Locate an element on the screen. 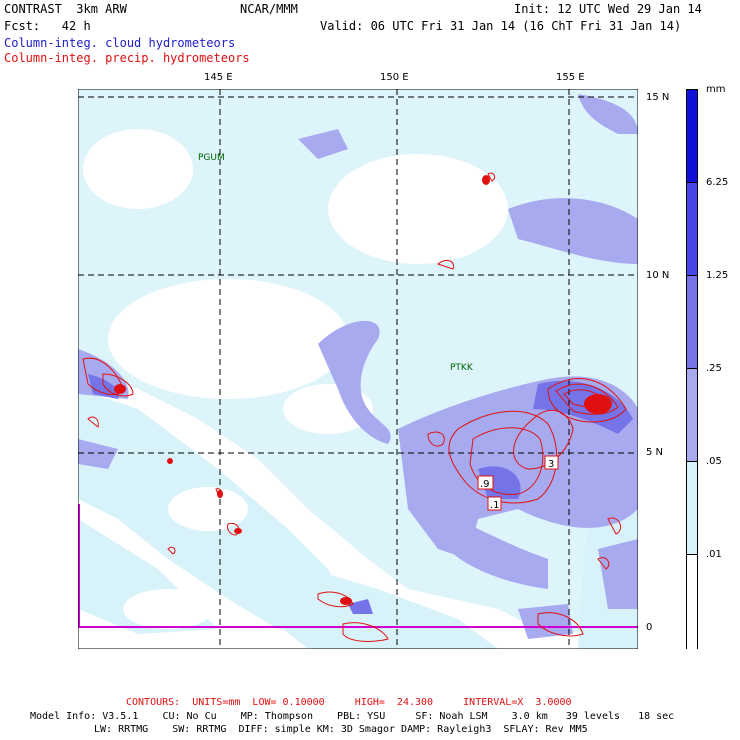  contour-label: .9 is located at coordinates (485, 484).